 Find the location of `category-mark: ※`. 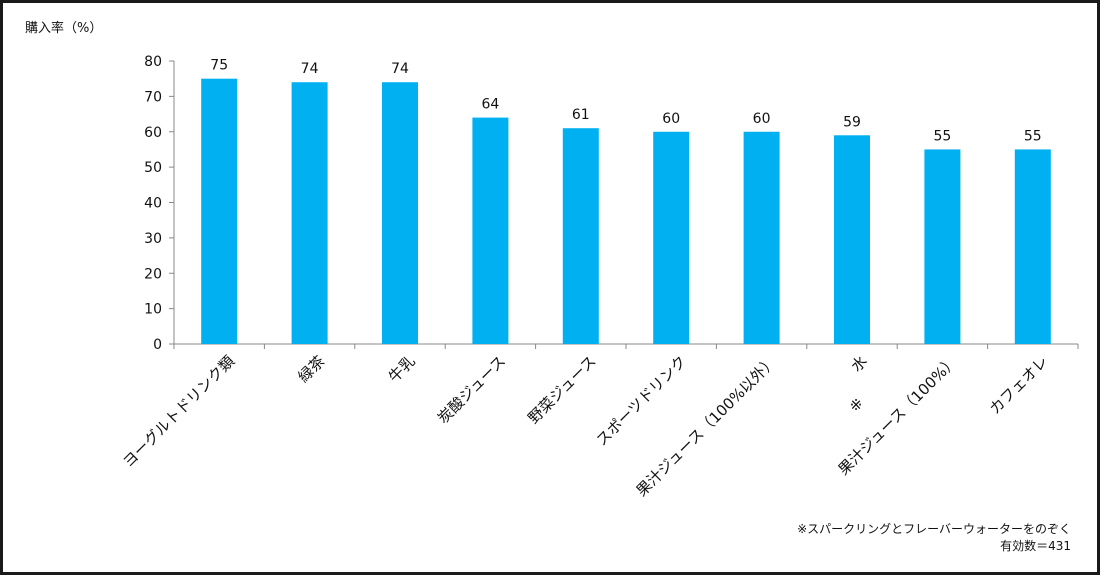

category-mark: ※ is located at coordinates (856, 405).